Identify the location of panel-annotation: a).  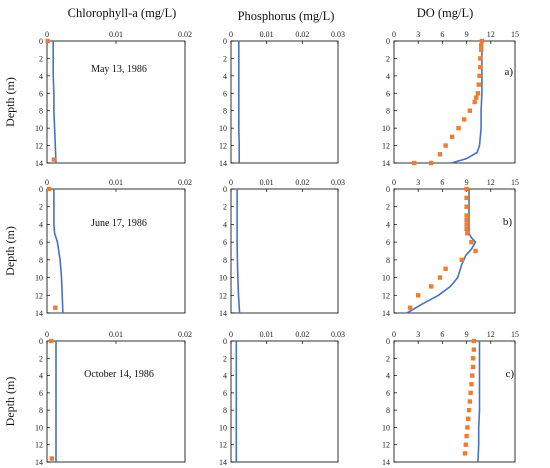
(508, 72).